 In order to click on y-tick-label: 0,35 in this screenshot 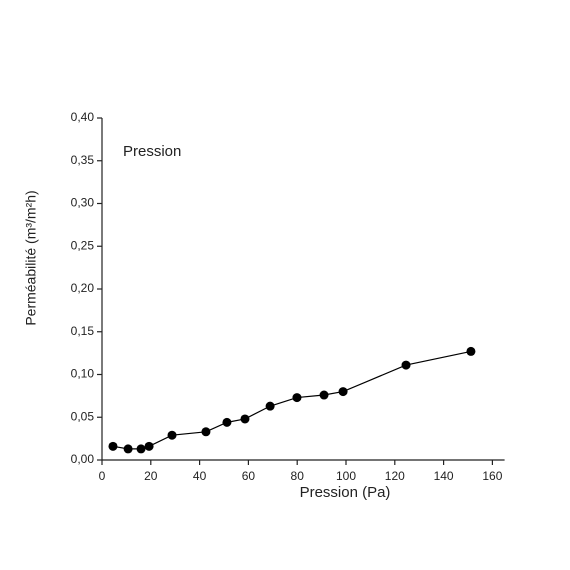, I will do `click(83, 160)`.